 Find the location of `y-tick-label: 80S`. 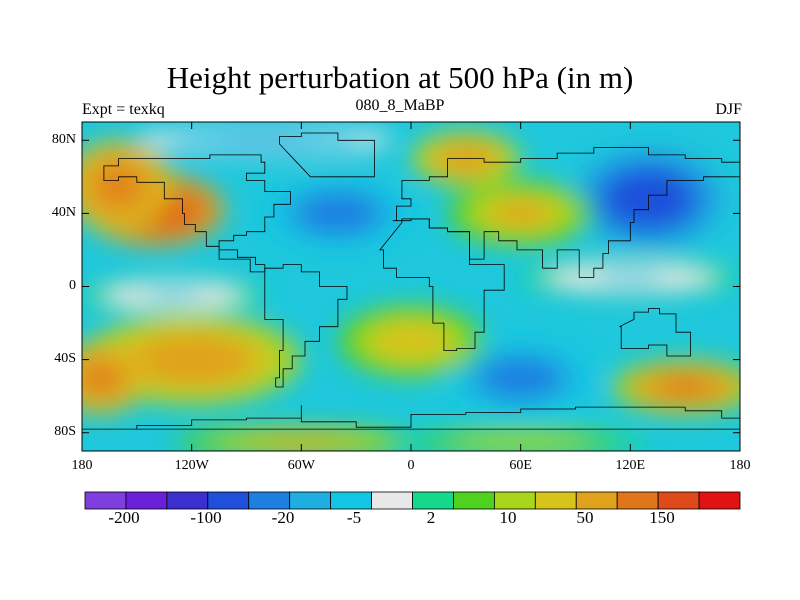

y-tick-label: 80S is located at coordinates (65, 431).